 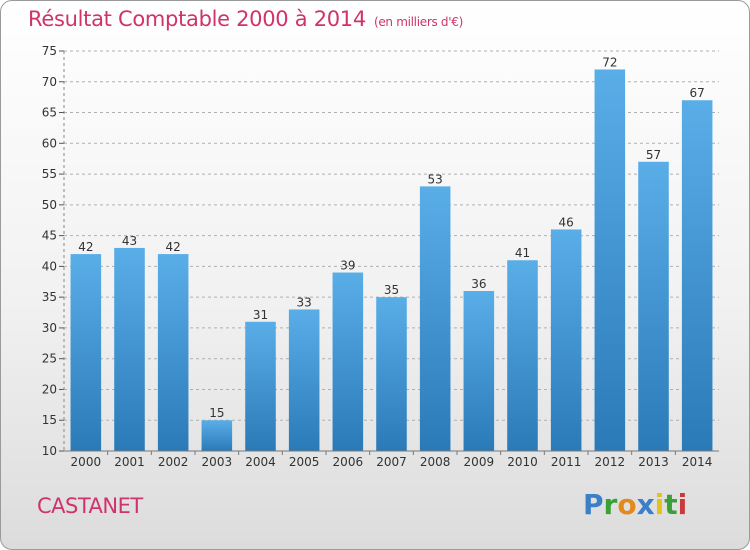 I want to click on chart-subtitle: (en milliers d'€), so click(x=418, y=22).